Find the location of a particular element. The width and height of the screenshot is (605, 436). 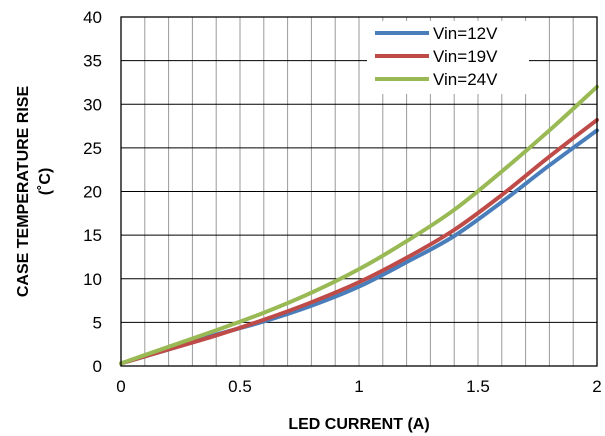

y-tick-label: 40 is located at coordinates (92, 17).